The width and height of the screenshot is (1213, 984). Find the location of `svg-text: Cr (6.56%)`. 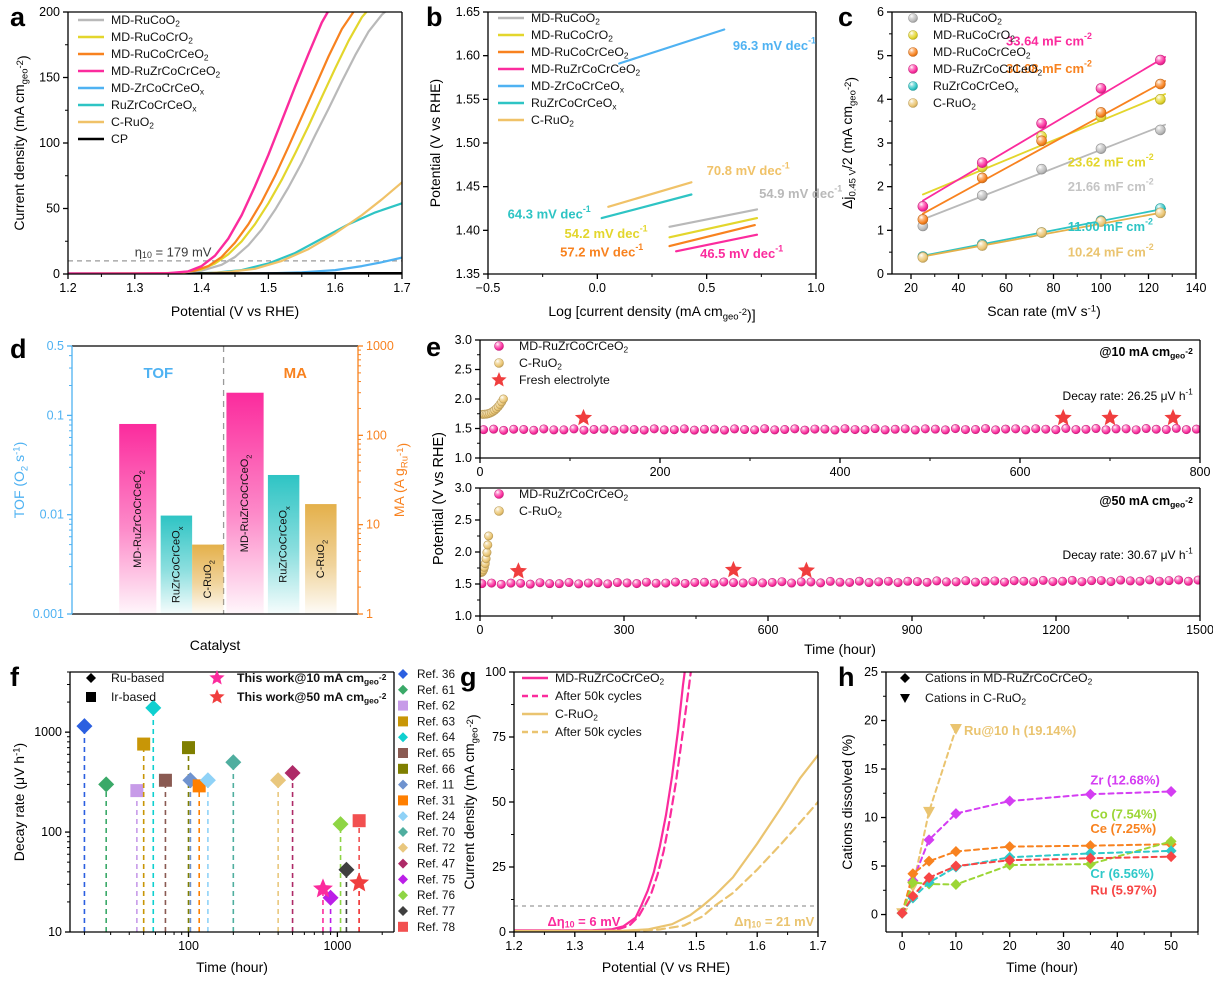

svg-text: Cr (6.56%) is located at coordinates (1122, 872).